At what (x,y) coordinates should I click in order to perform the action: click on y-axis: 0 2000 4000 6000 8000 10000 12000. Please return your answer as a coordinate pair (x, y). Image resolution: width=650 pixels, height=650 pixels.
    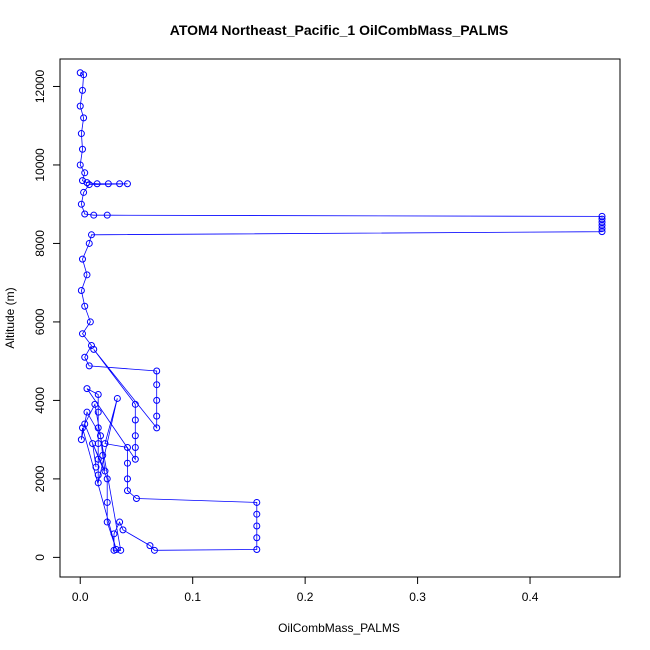
    Looking at the image, I should click on (47, 315).